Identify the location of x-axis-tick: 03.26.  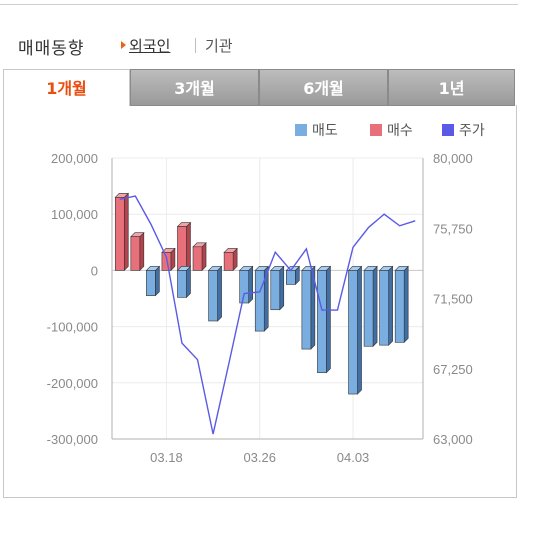
(259, 457).